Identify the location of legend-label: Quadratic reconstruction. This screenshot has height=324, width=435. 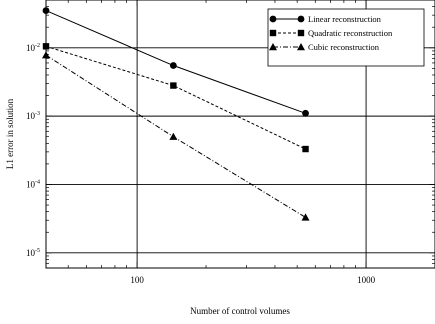
(350, 33).